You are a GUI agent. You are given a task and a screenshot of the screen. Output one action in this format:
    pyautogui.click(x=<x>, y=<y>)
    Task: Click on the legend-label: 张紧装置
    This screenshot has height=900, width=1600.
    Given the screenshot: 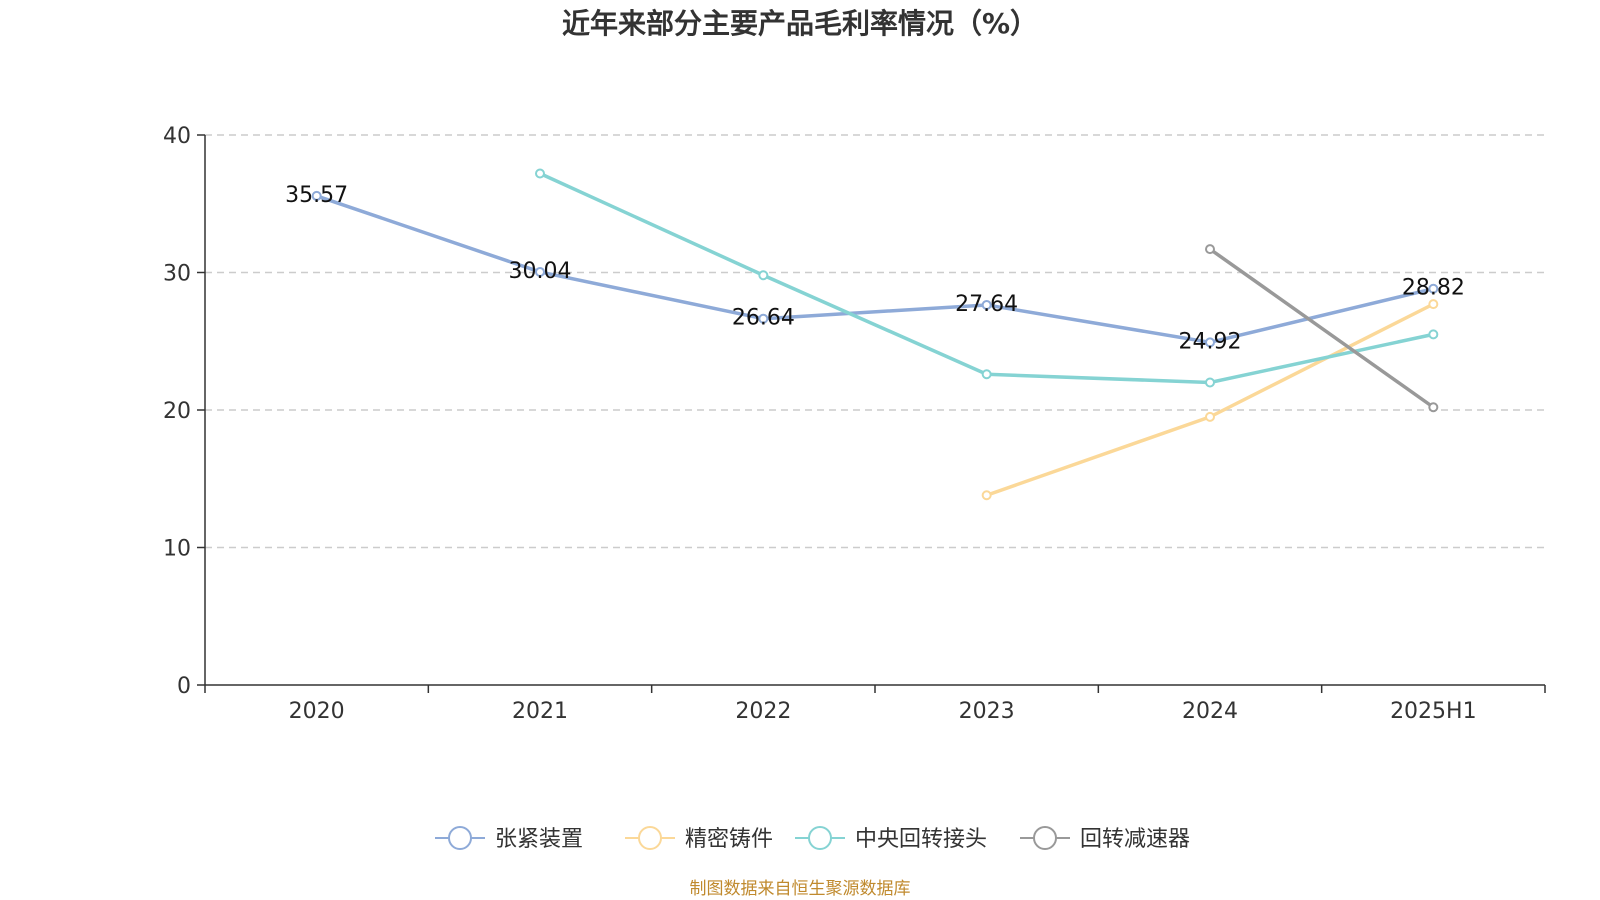 What is the action you would take?
    pyautogui.click(x=539, y=839)
    